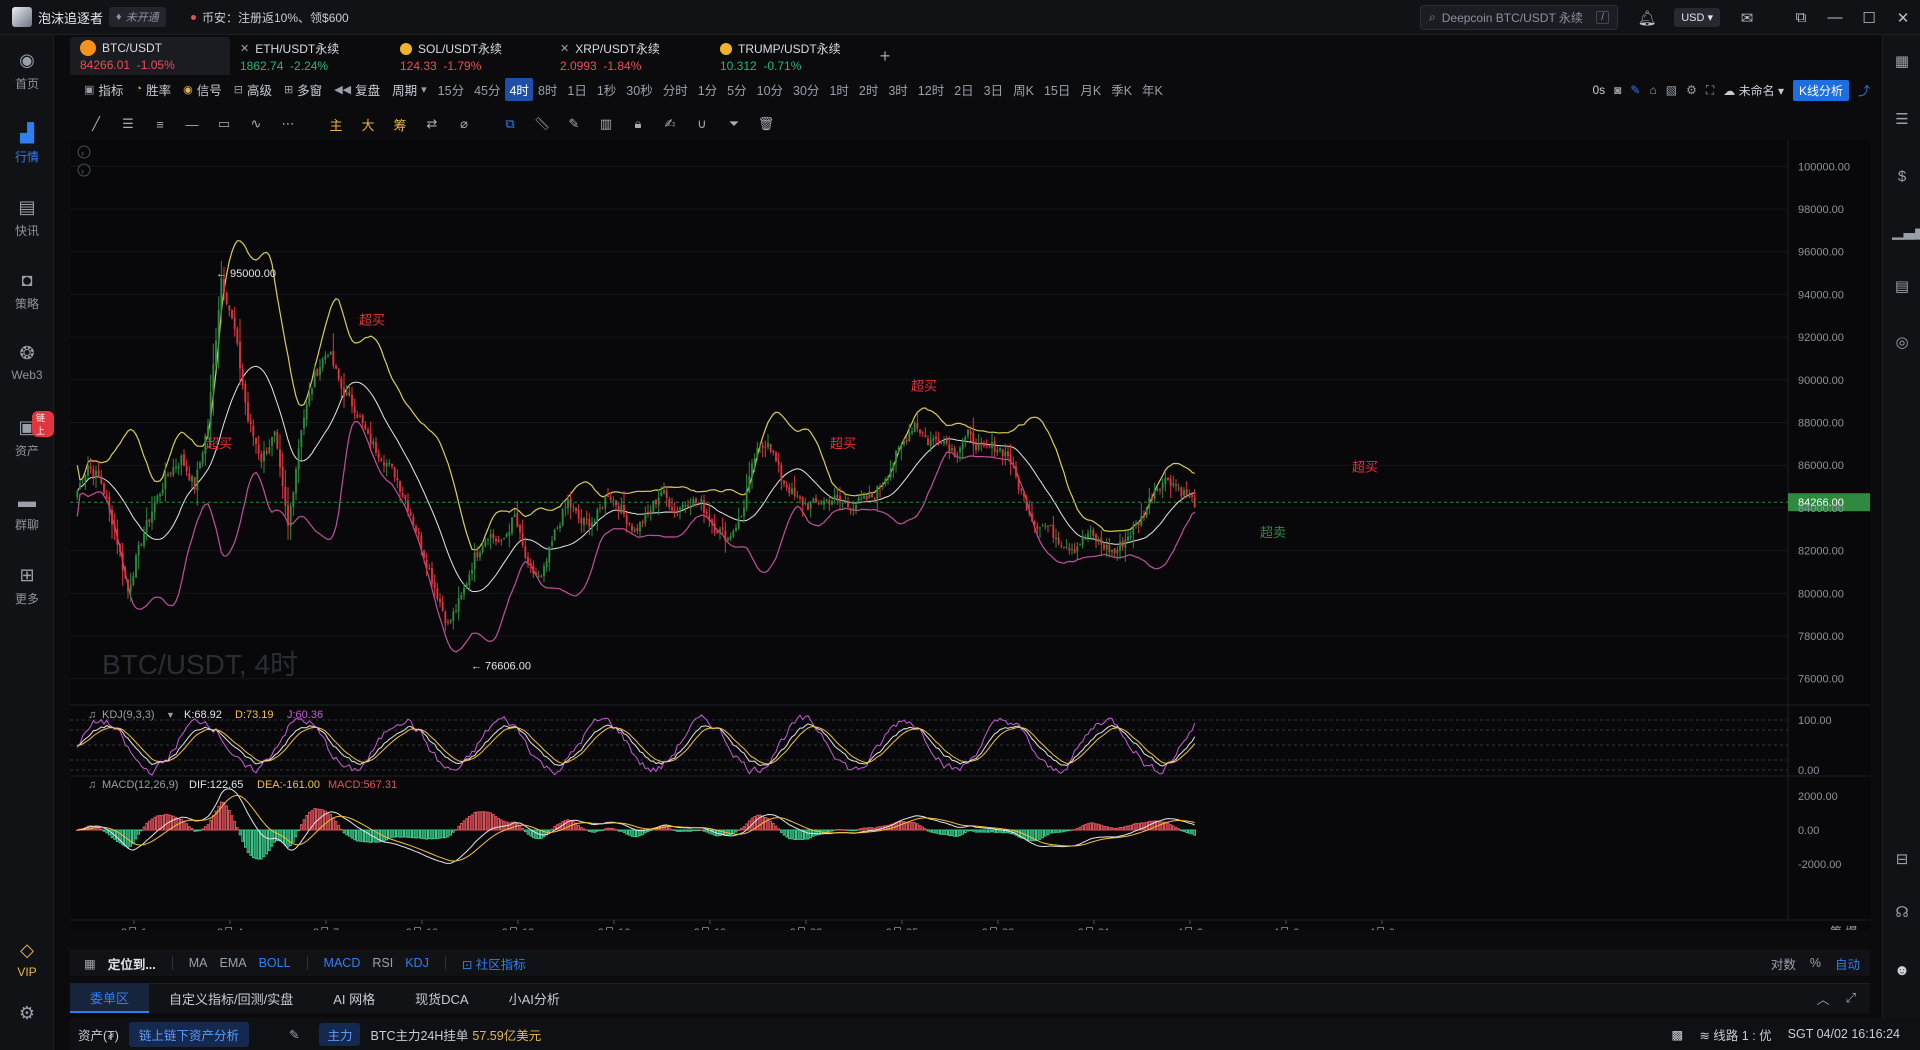 Image resolution: width=1920 pixels, height=1050 pixels. What do you see at coordinates (128, 123) in the screenshot?
I see `parallel-lines-icon: ☰` at bounding box center [128, 123].